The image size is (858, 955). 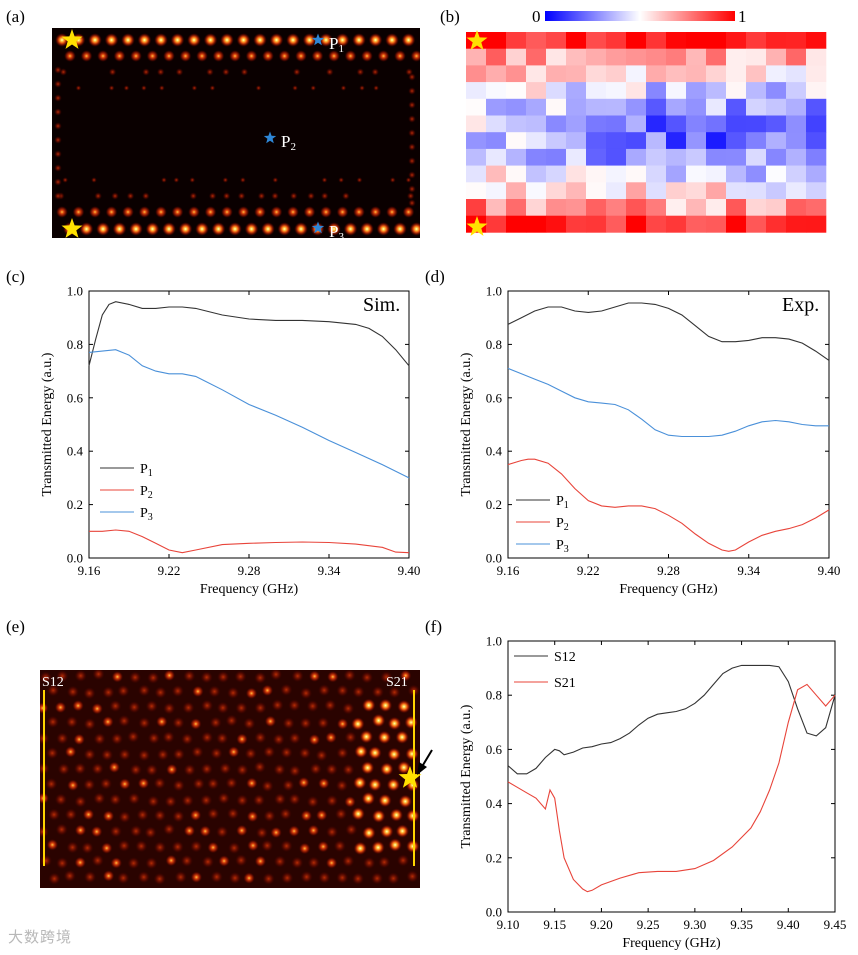 What do you see at coordinates (397, 682) in the screenshot?
I see `s21-label: S21` at bounding box center [397, 682].